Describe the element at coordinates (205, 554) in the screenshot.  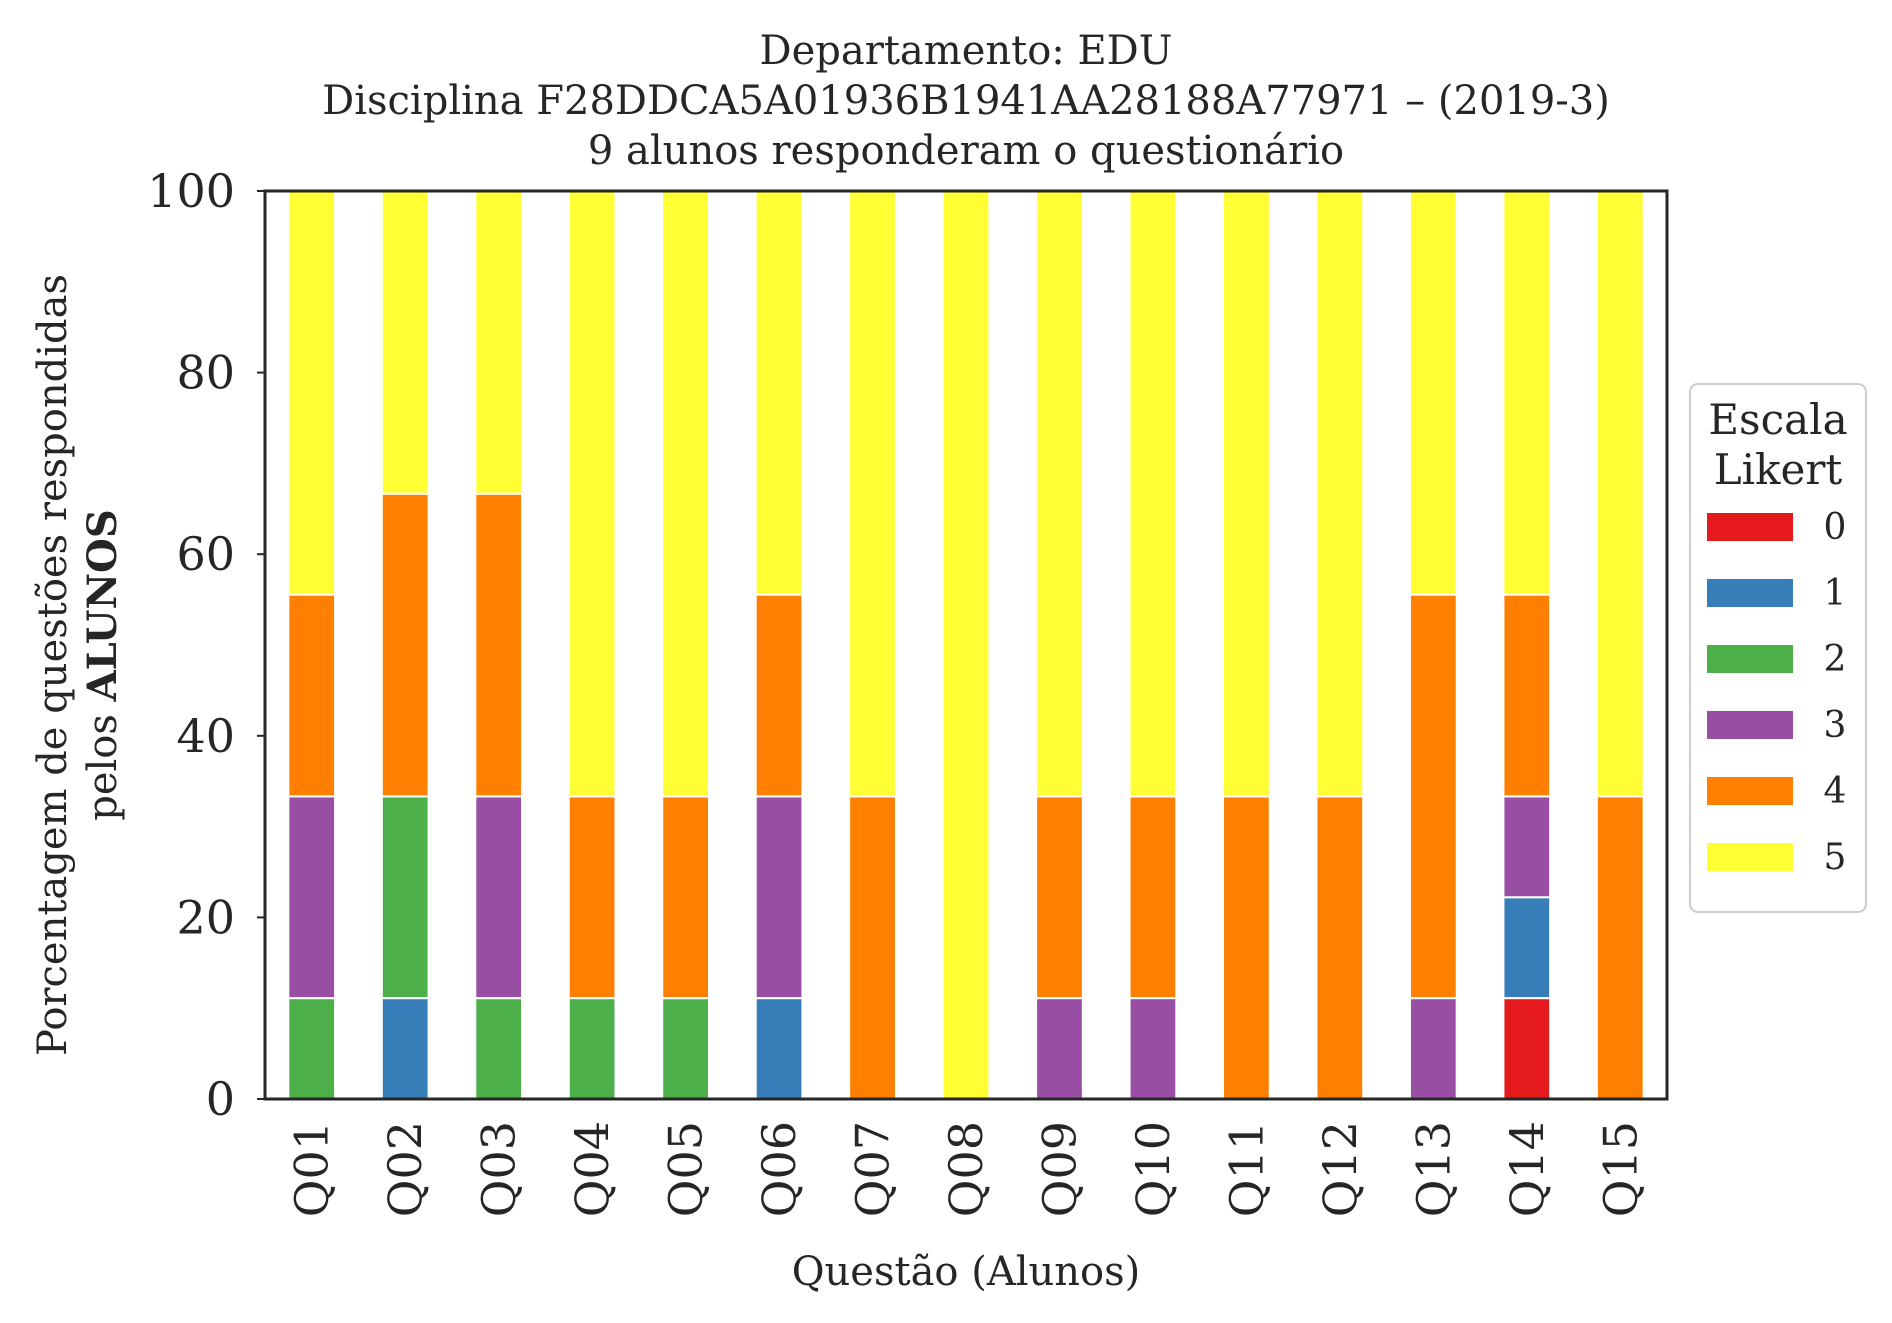
I see `y-tick-label-60: 60` at that location.